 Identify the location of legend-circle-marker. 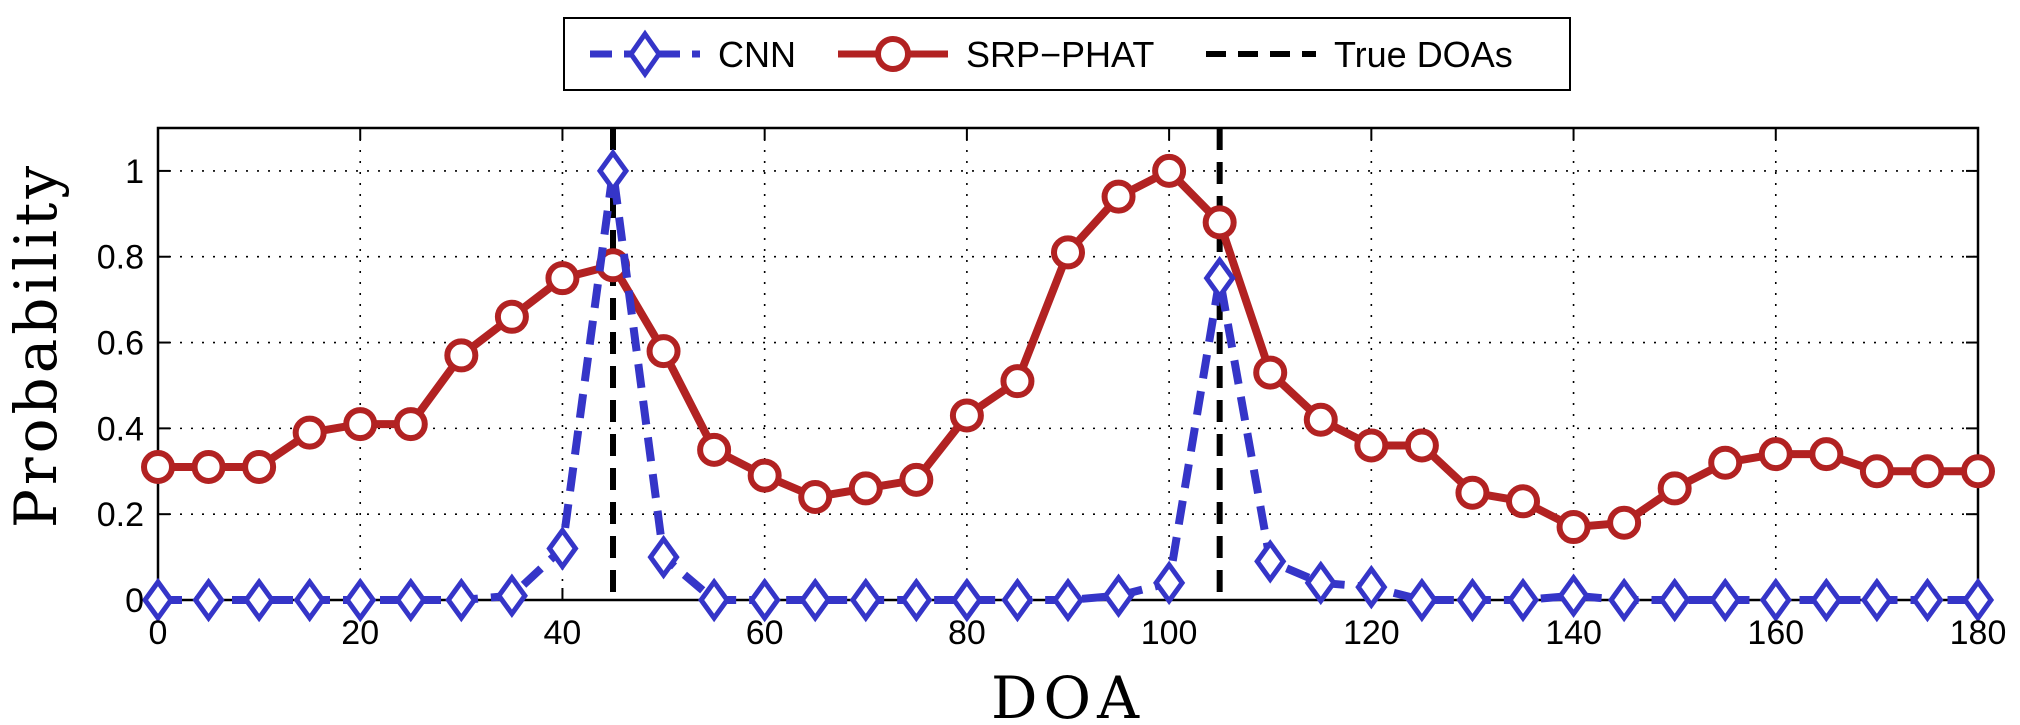
(893, 54).